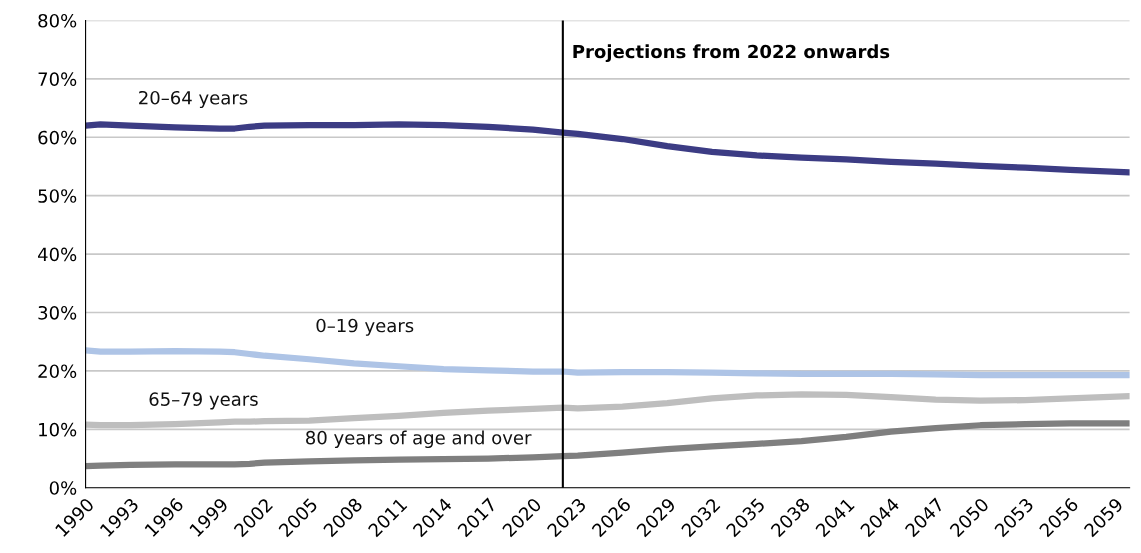  I want to click on series-label: 65–79 years, so click(203, 401).